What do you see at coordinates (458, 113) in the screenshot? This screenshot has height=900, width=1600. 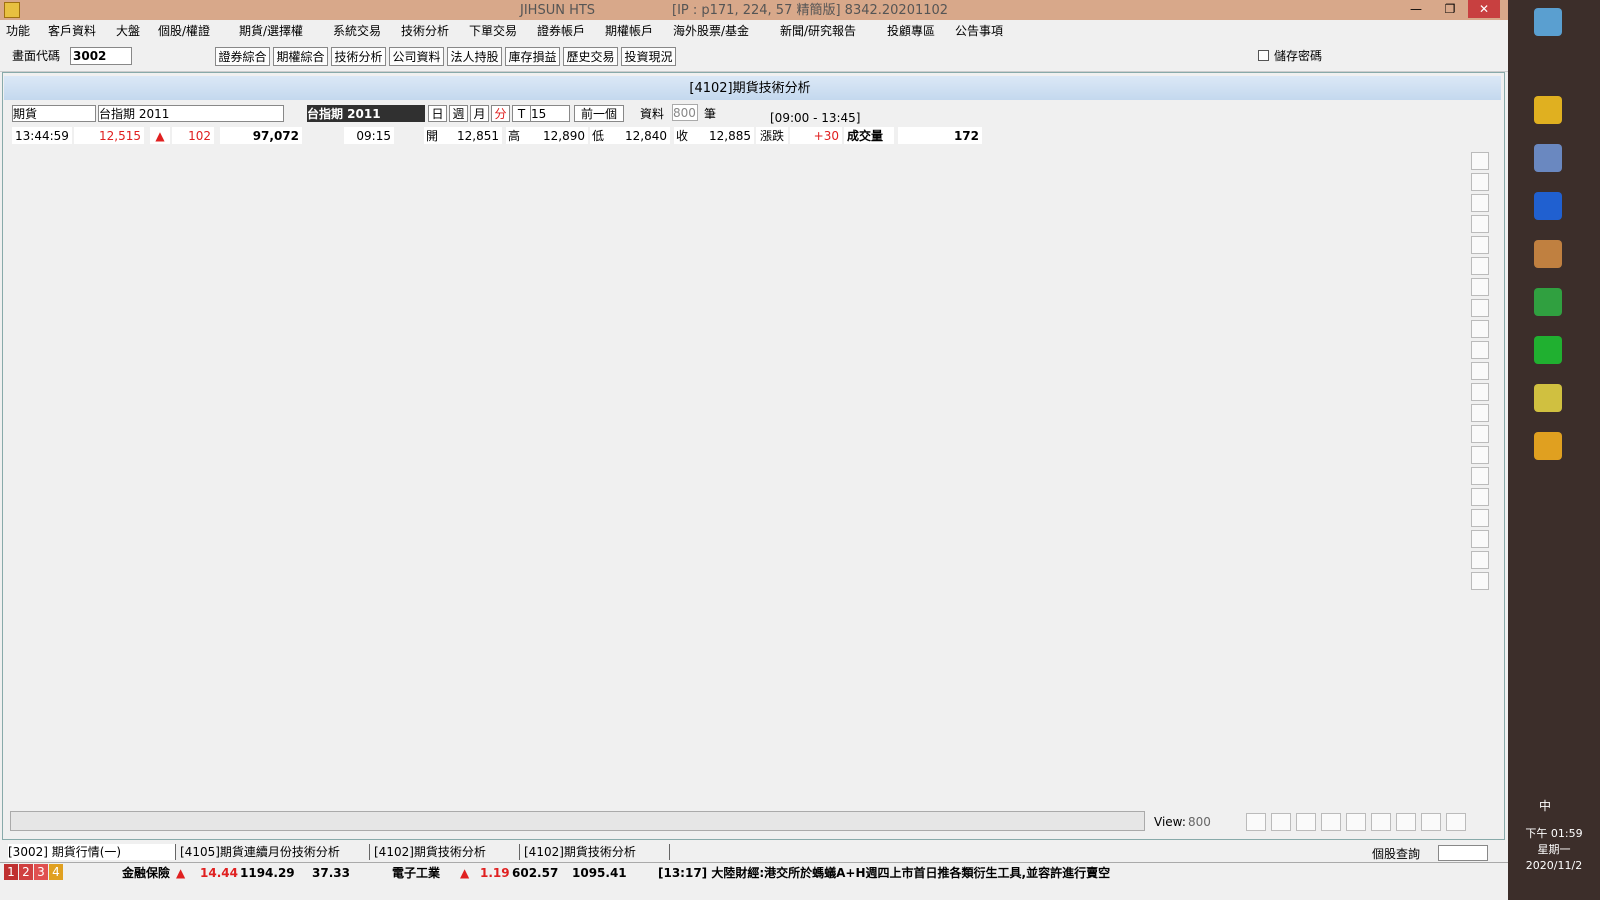 I see `period-button: 週` at bounding box center [458, 113].